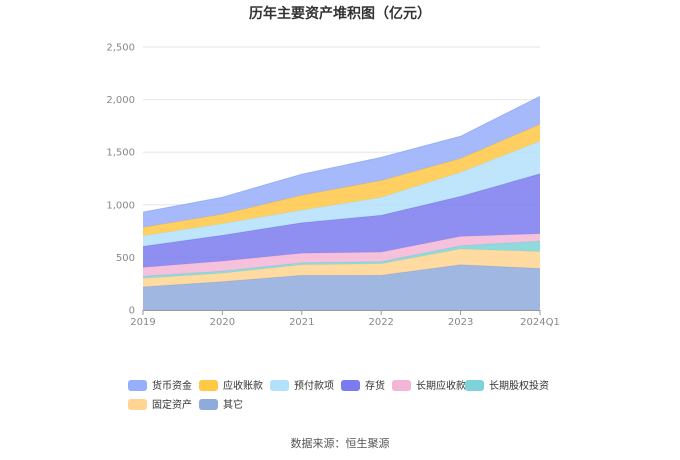 Image resolution: width=680 pixels, height=460 pixels. Describe the element at coordinates (172, 385) in the screenshot. I see `legend-label: 货币资金` at that location.